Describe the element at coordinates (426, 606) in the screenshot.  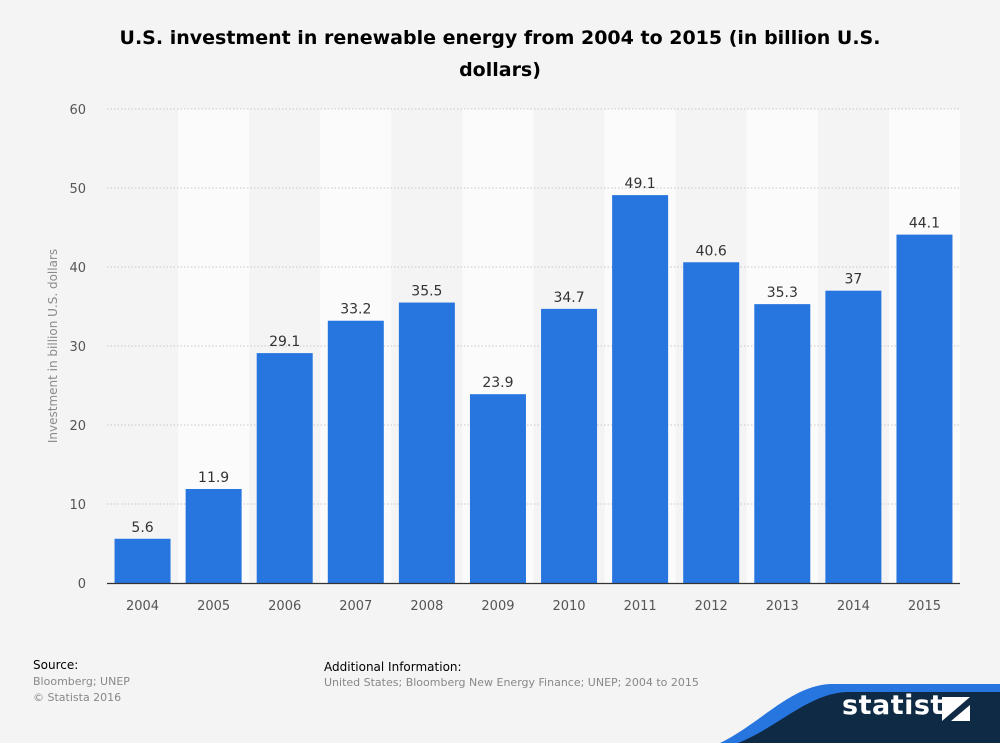
I see `x-tick-2008: 2008` at that location.